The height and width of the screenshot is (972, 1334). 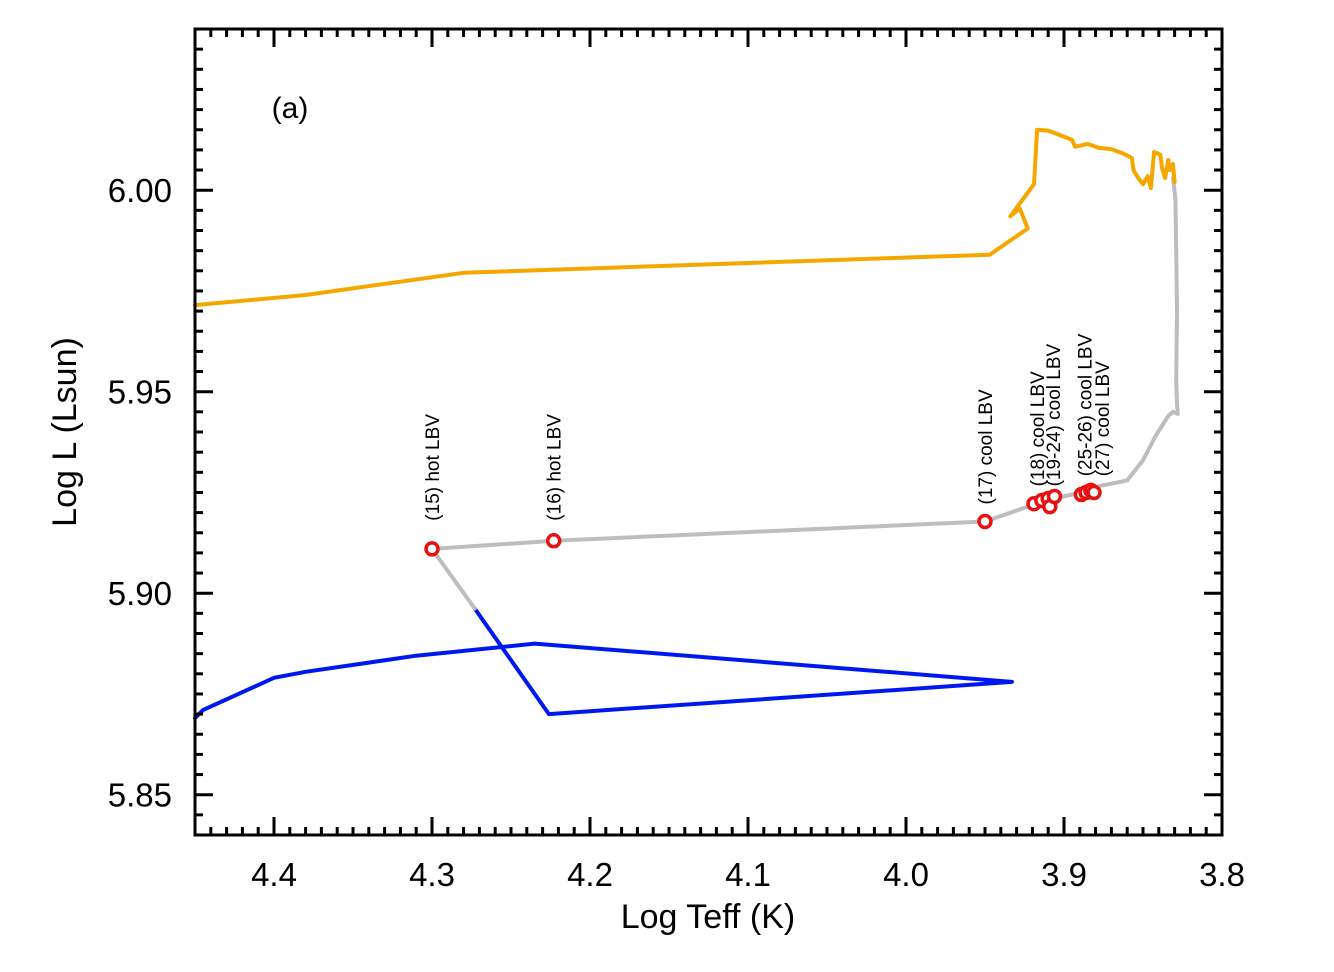 I want to click on points-layer, so click(x=763, y=519).